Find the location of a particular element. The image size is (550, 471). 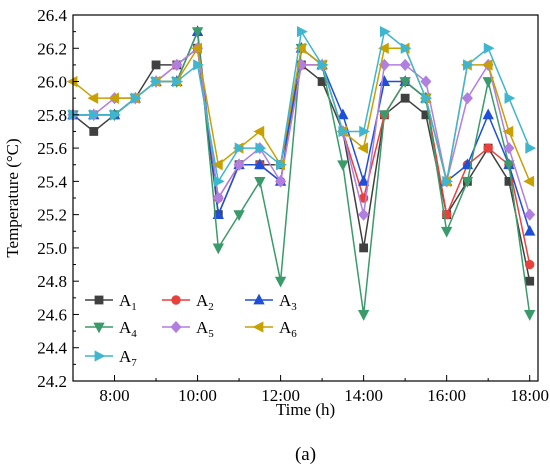

figure-caption: (a) is located at coordinates (305, 454).